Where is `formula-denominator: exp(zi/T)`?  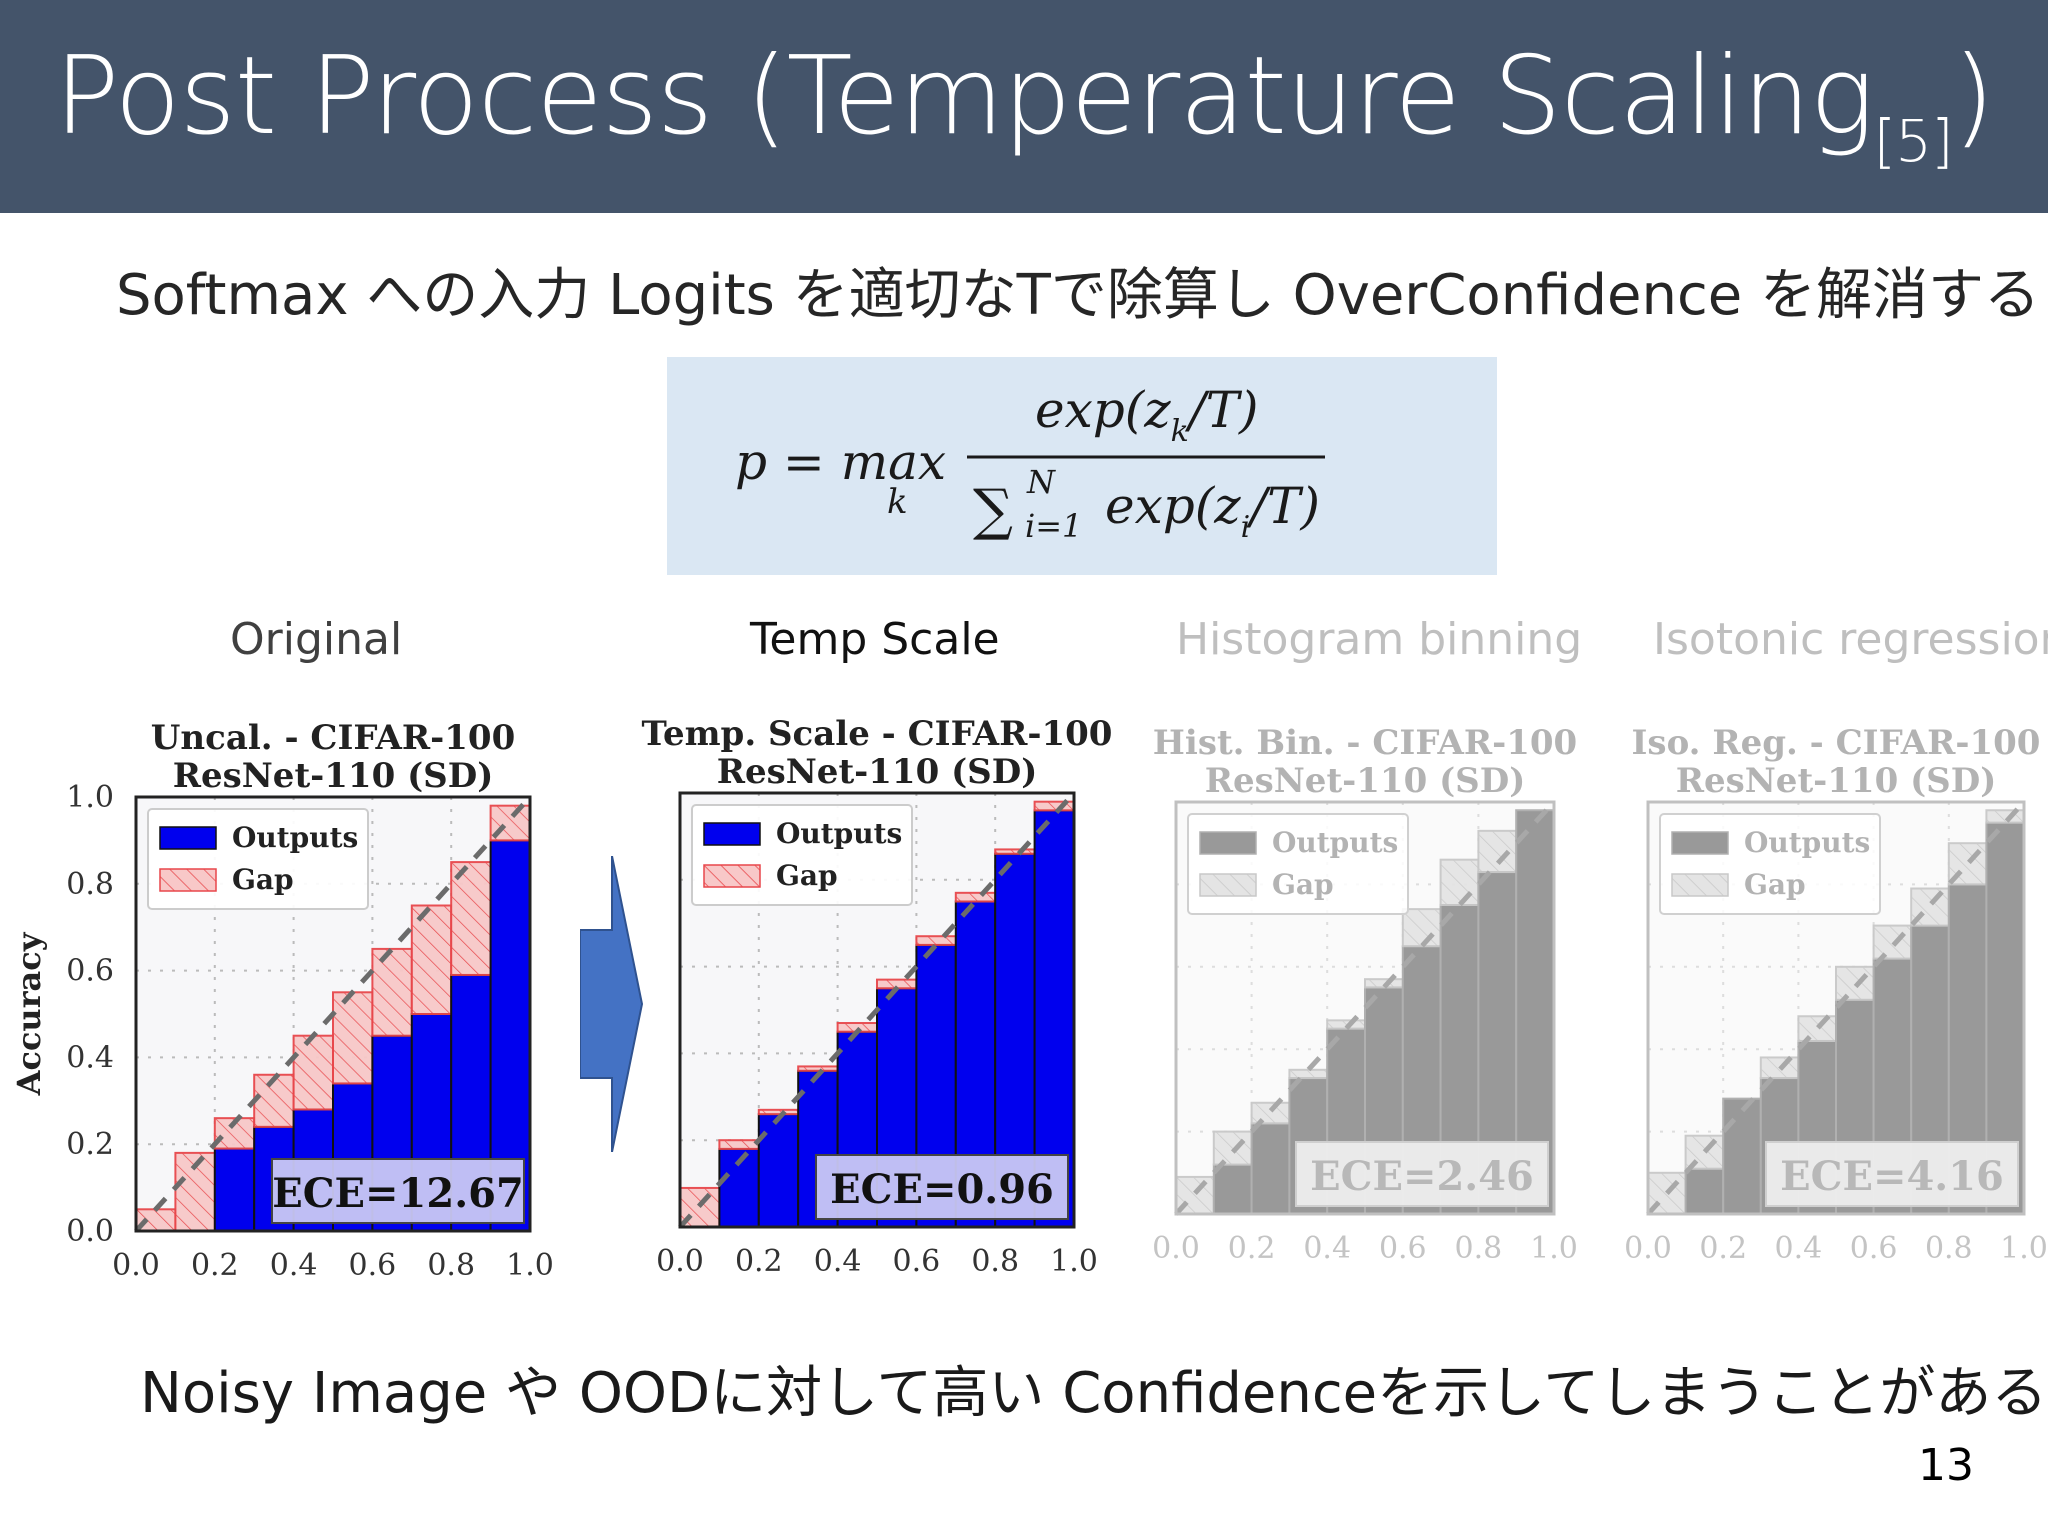 formula-denominator: exp(zi/T) is located at coordinates (1212, 511).